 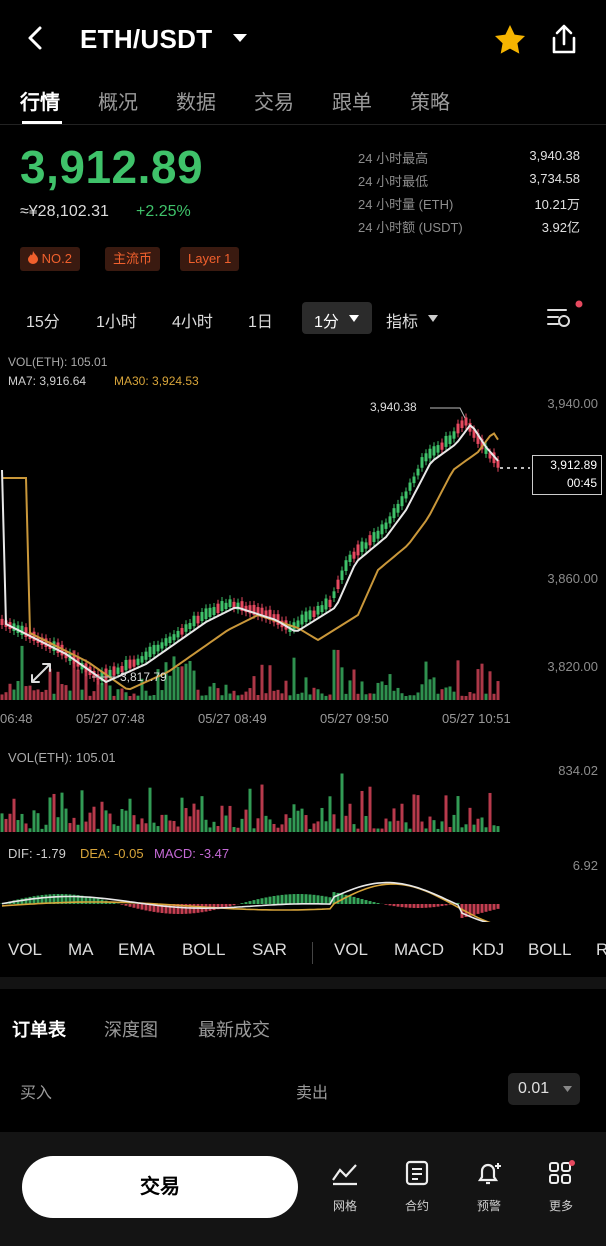 I want to click on chart-settings-icon, so click(x=564, y=316).